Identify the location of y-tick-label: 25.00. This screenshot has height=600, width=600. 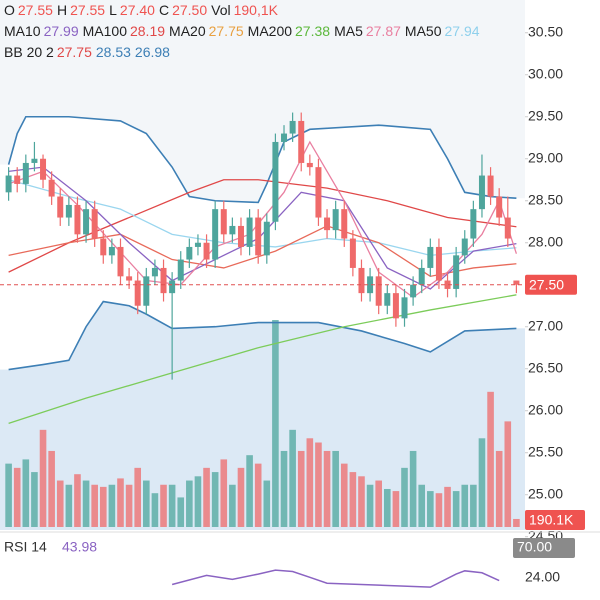
(545, 493).